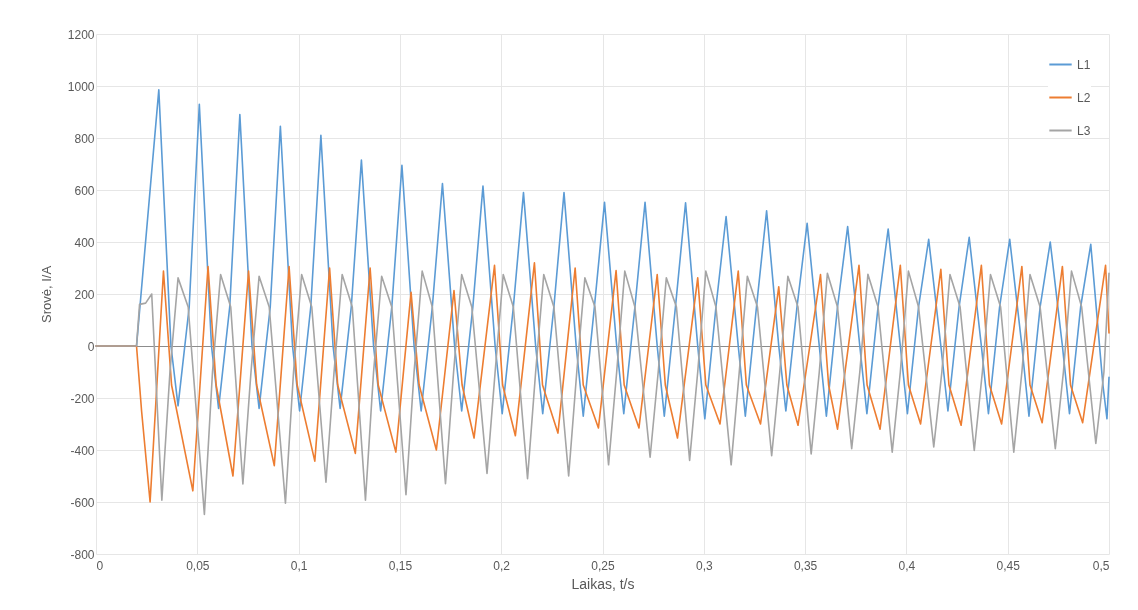 This screenshot has height=610, width=1138. What do you see at coordinates (84, 190) in the screenshot?
I see `y-tick-label: 600` at bounding box center [84, 190].